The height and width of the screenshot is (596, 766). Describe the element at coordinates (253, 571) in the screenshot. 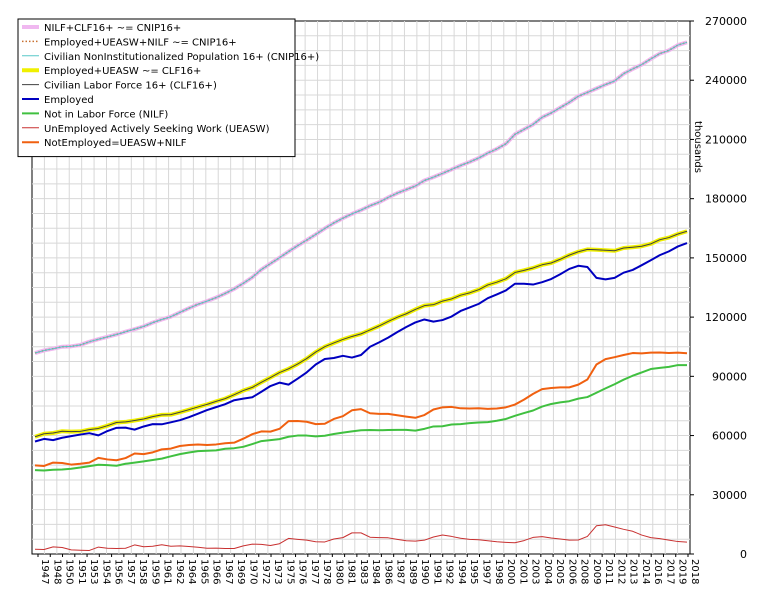

I see `x-tick-label: 1970` at that location.